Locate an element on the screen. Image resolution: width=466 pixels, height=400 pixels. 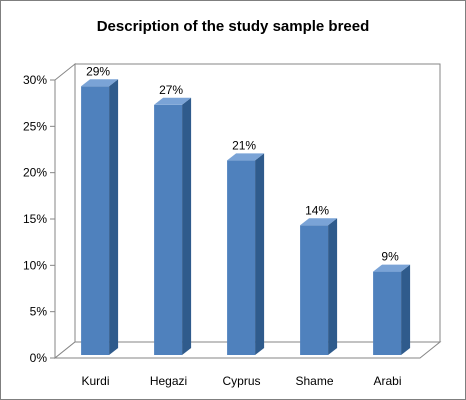
y-tick-label: 5% is located at coordinates (39, 312).